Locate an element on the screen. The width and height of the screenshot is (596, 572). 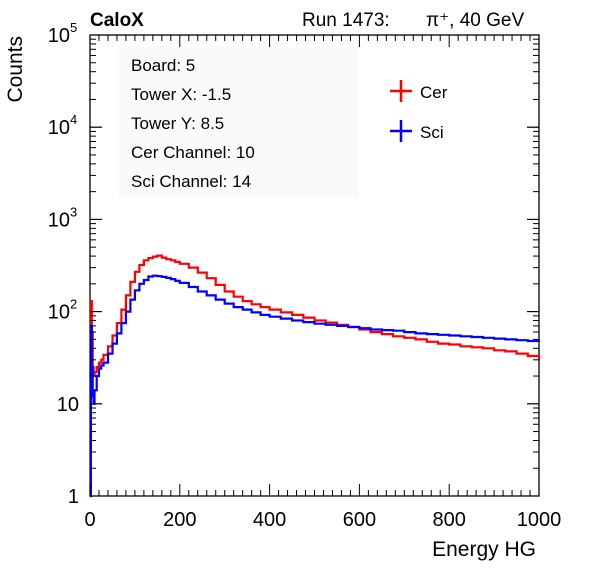
y-tick-exponent: 2 is located at coordinates (73, 304).